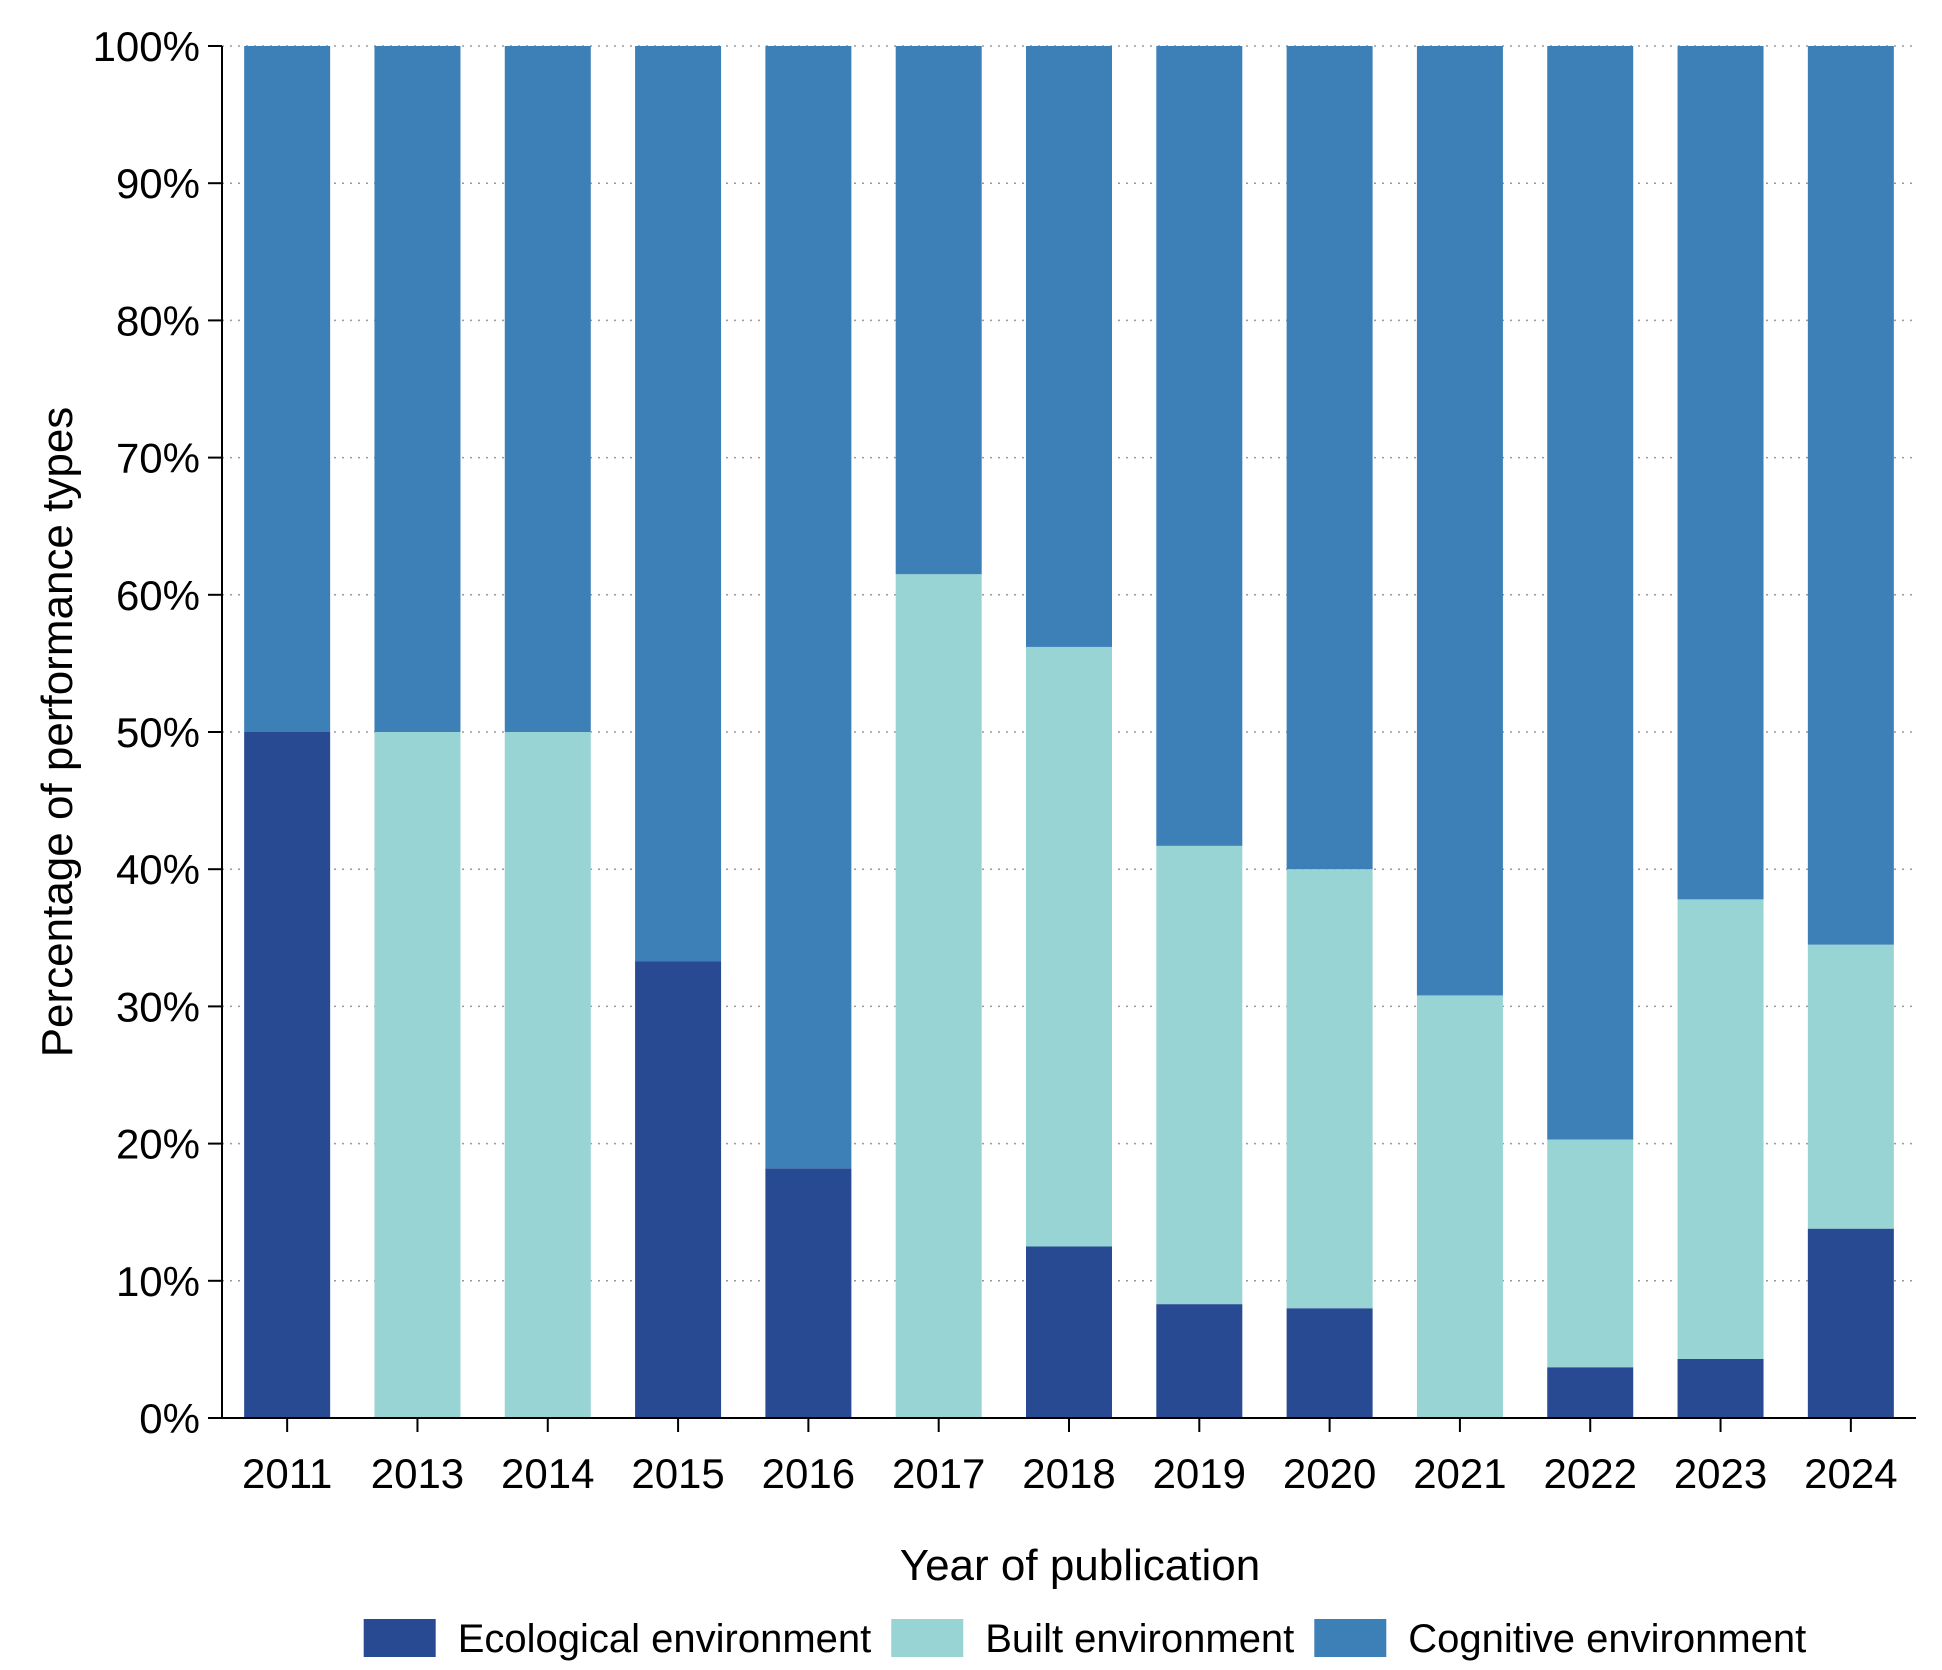 The height and width of the screenshot is (1670, 1942). Describe the element at coordinates (287, 389) in the screenshot. I see `bar-segment-2011-cognitive-environment` at that location.